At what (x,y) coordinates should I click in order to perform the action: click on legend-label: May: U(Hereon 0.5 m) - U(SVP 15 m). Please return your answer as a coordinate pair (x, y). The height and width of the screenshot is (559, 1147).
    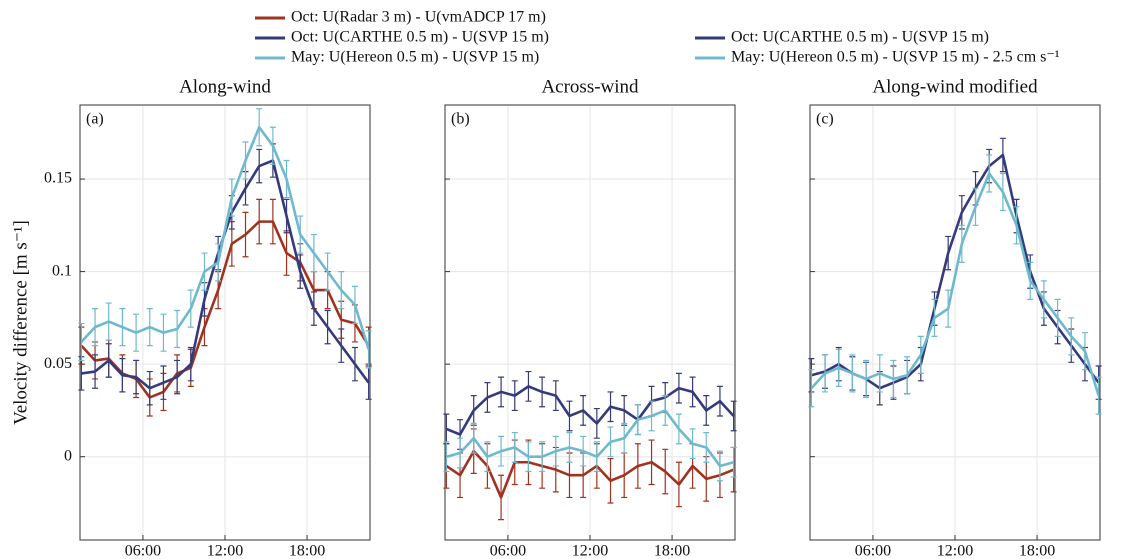
    Looking at the image, I should click on (415, 57).